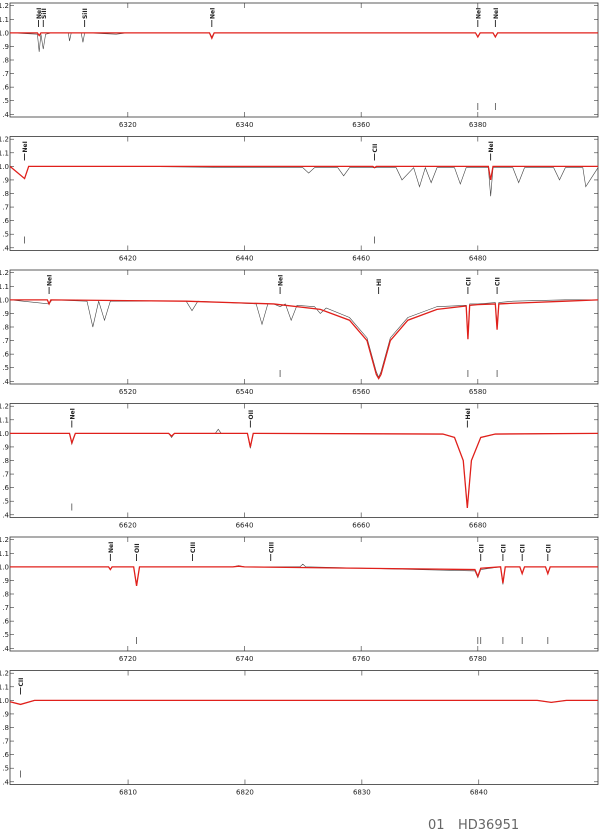  I want to click on line-id-label: HeI, so click(468, 413).